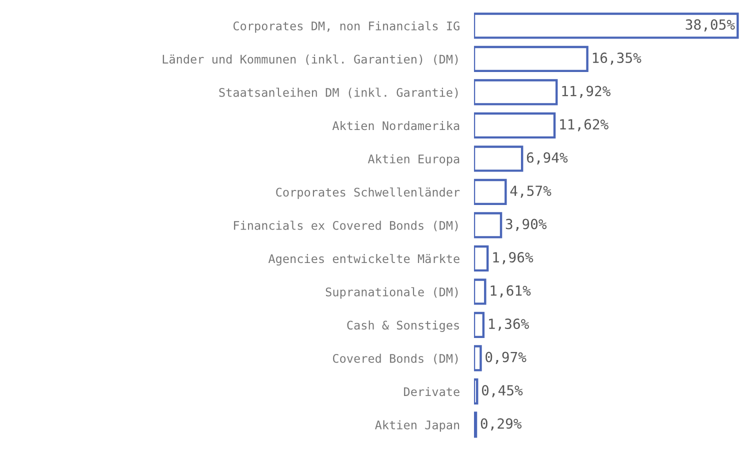 The image size is (748, 455). Describe the element at coordinates (506, 358) in the screenshot. I see `data-label: 0,97%` at that location.